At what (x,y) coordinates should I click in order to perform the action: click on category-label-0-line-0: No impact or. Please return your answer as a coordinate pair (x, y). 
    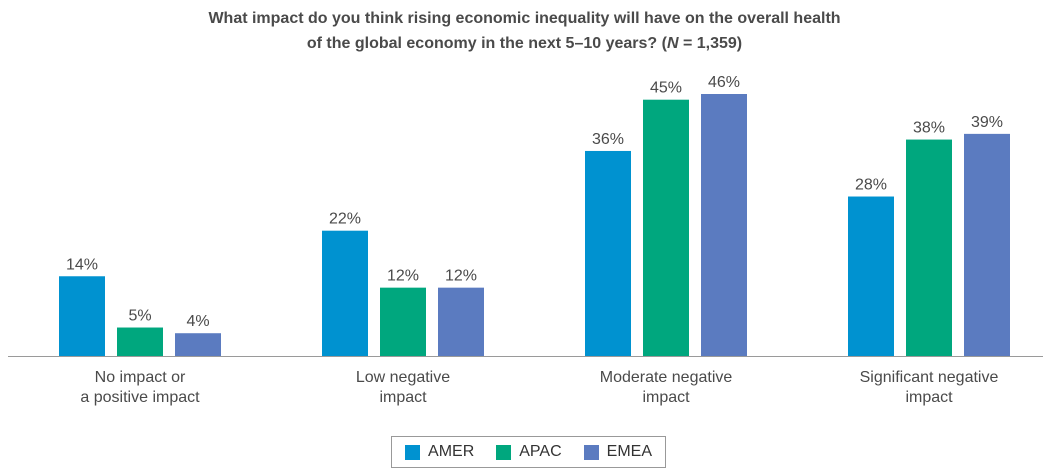
    Looking at the image, I should click on (140, 377).